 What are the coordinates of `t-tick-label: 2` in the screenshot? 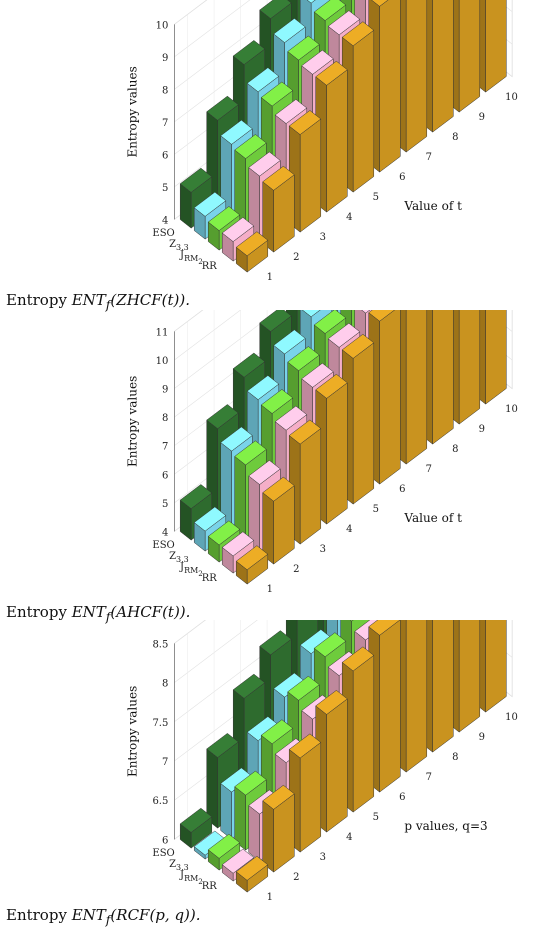 It's located at (296, 569).